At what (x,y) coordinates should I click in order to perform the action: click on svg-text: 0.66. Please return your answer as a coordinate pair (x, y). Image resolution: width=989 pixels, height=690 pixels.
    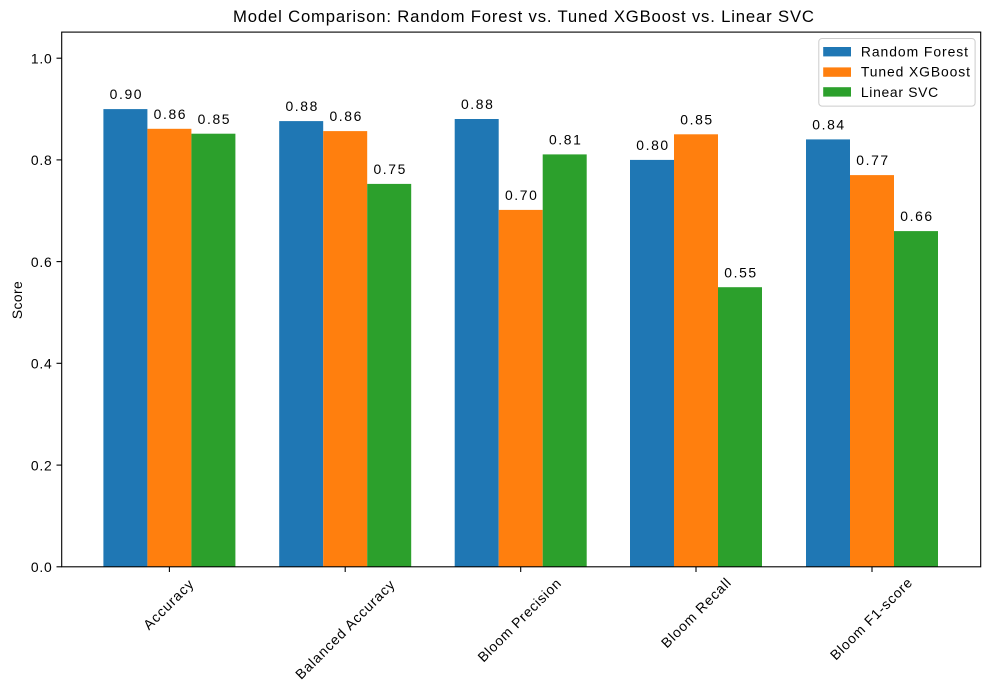
    Looking at the image, I should click on (916, 216).